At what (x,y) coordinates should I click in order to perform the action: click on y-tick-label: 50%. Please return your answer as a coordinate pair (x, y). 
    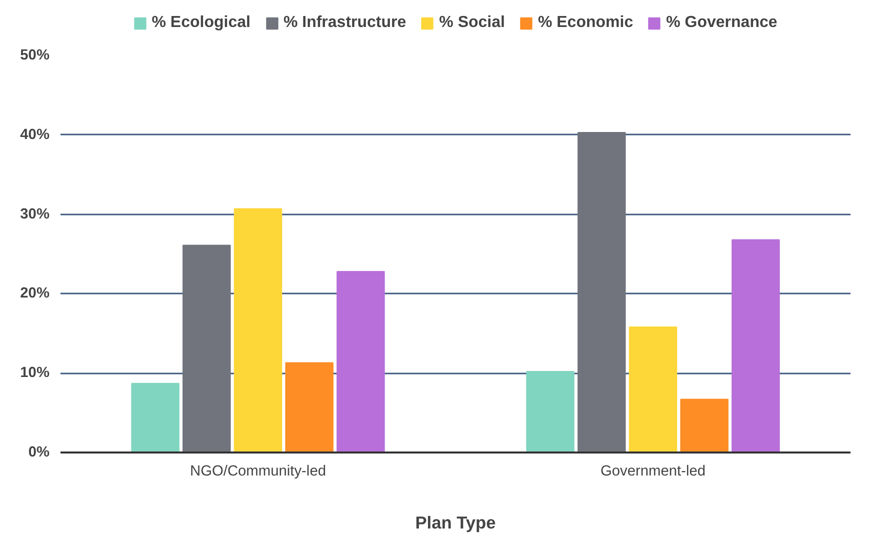
    Looking at the image, I should click on (35, 56).